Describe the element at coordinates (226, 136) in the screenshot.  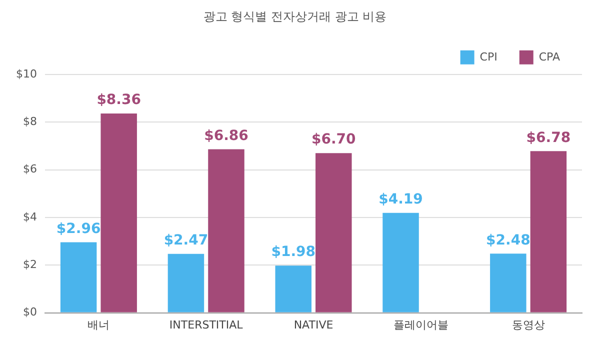
I see `data-label: $6.86` at that location.